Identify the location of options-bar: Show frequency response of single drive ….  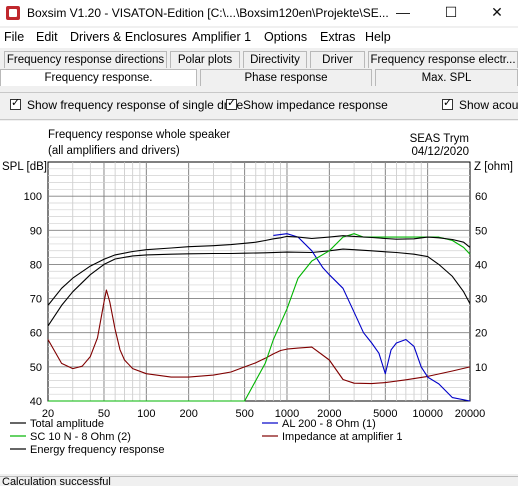
(259, 106).